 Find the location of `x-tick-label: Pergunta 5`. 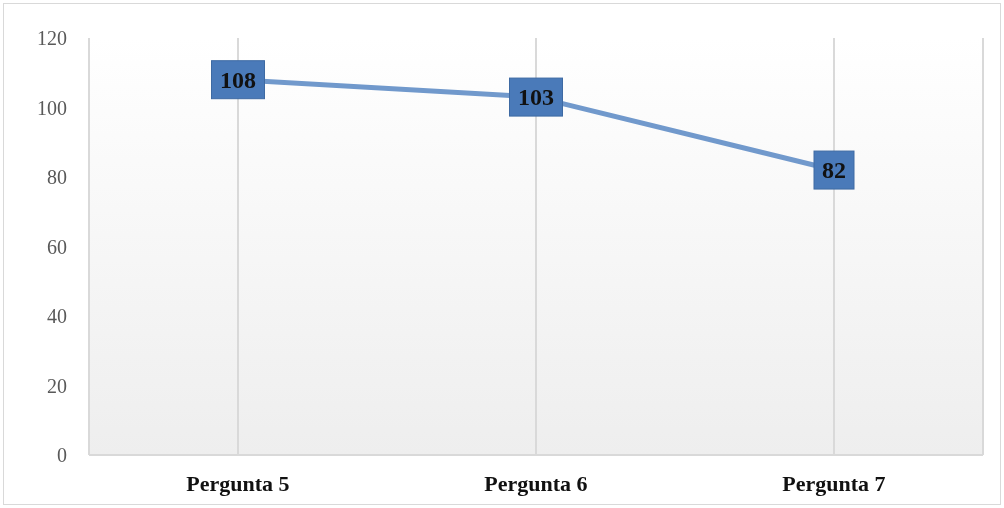

x-tick-label: Pergunta 5 is located at coordinates (238, 483).